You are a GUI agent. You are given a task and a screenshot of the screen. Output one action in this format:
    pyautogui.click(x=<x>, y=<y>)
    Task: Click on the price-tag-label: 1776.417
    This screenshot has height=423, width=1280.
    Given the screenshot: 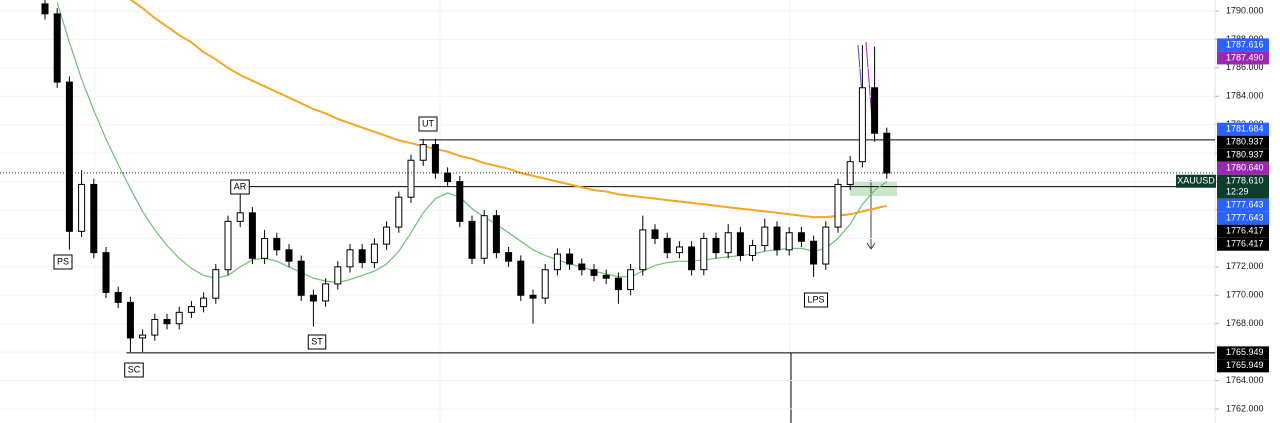 What is the action you would take?
    pyautogui.click(x=1245, y=244)
    